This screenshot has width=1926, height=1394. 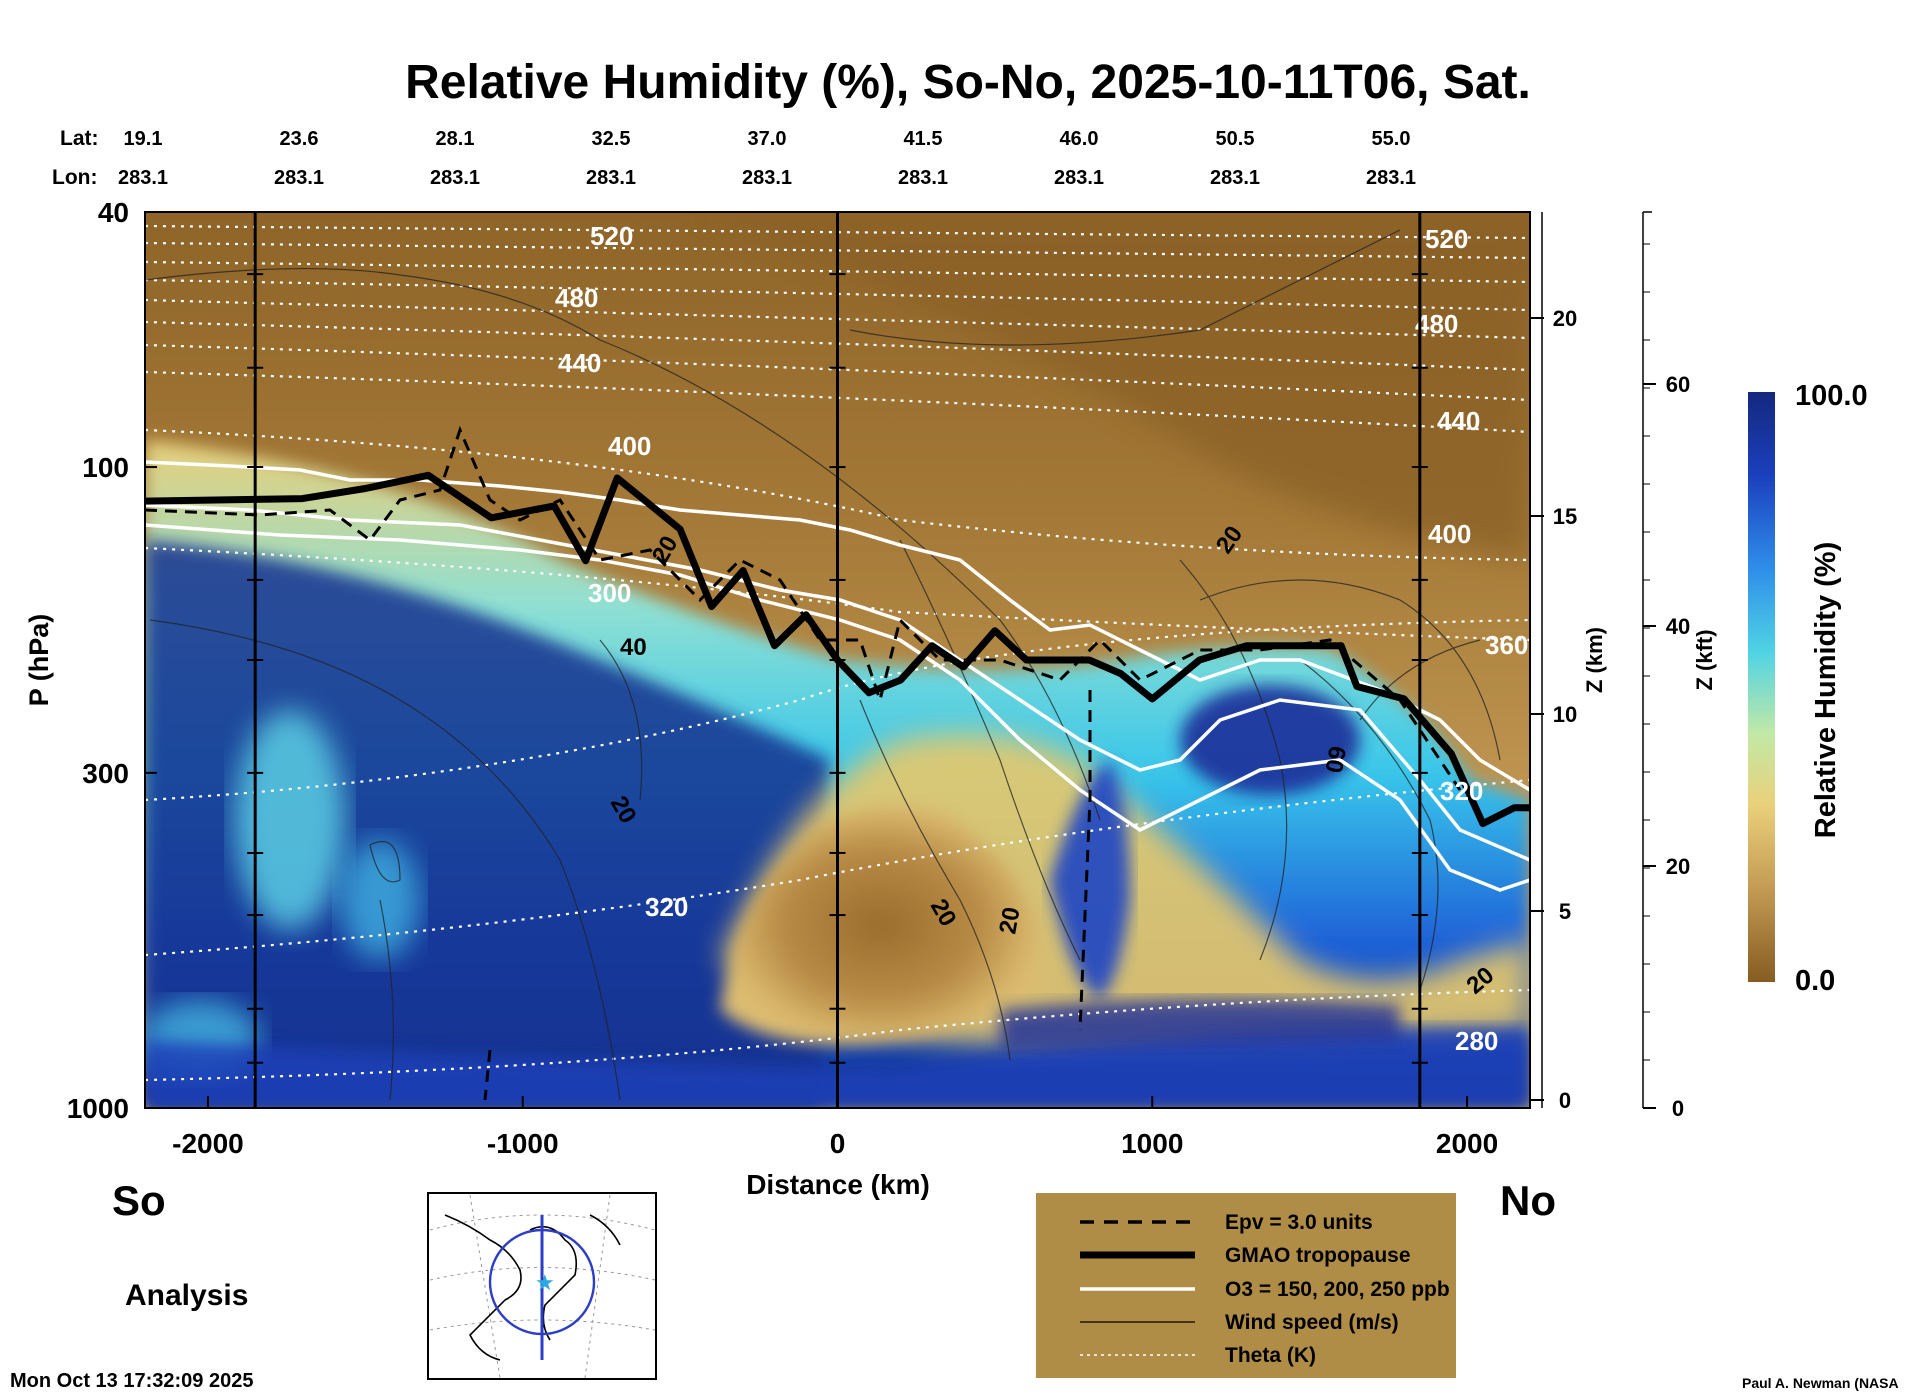 I want to click on inset-map: ★, so click(x=542, y=1286).